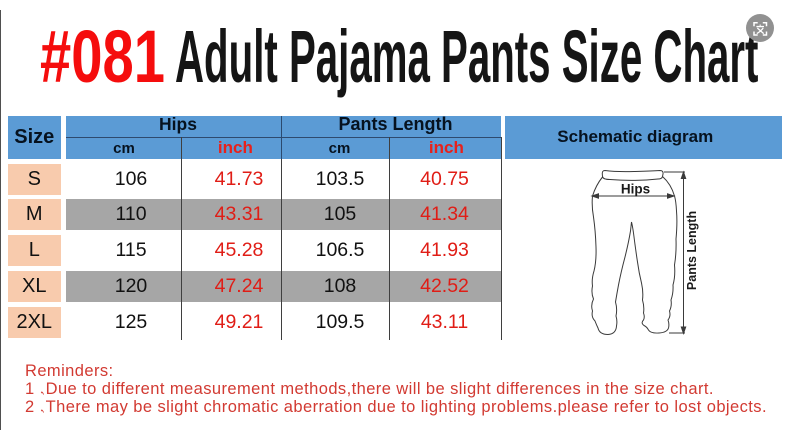 The image size is (789, 442). What do you see at coordinates (635, 189) in the screenshot?
I see `svg-text: Hips` at bounding box center [635, 189].